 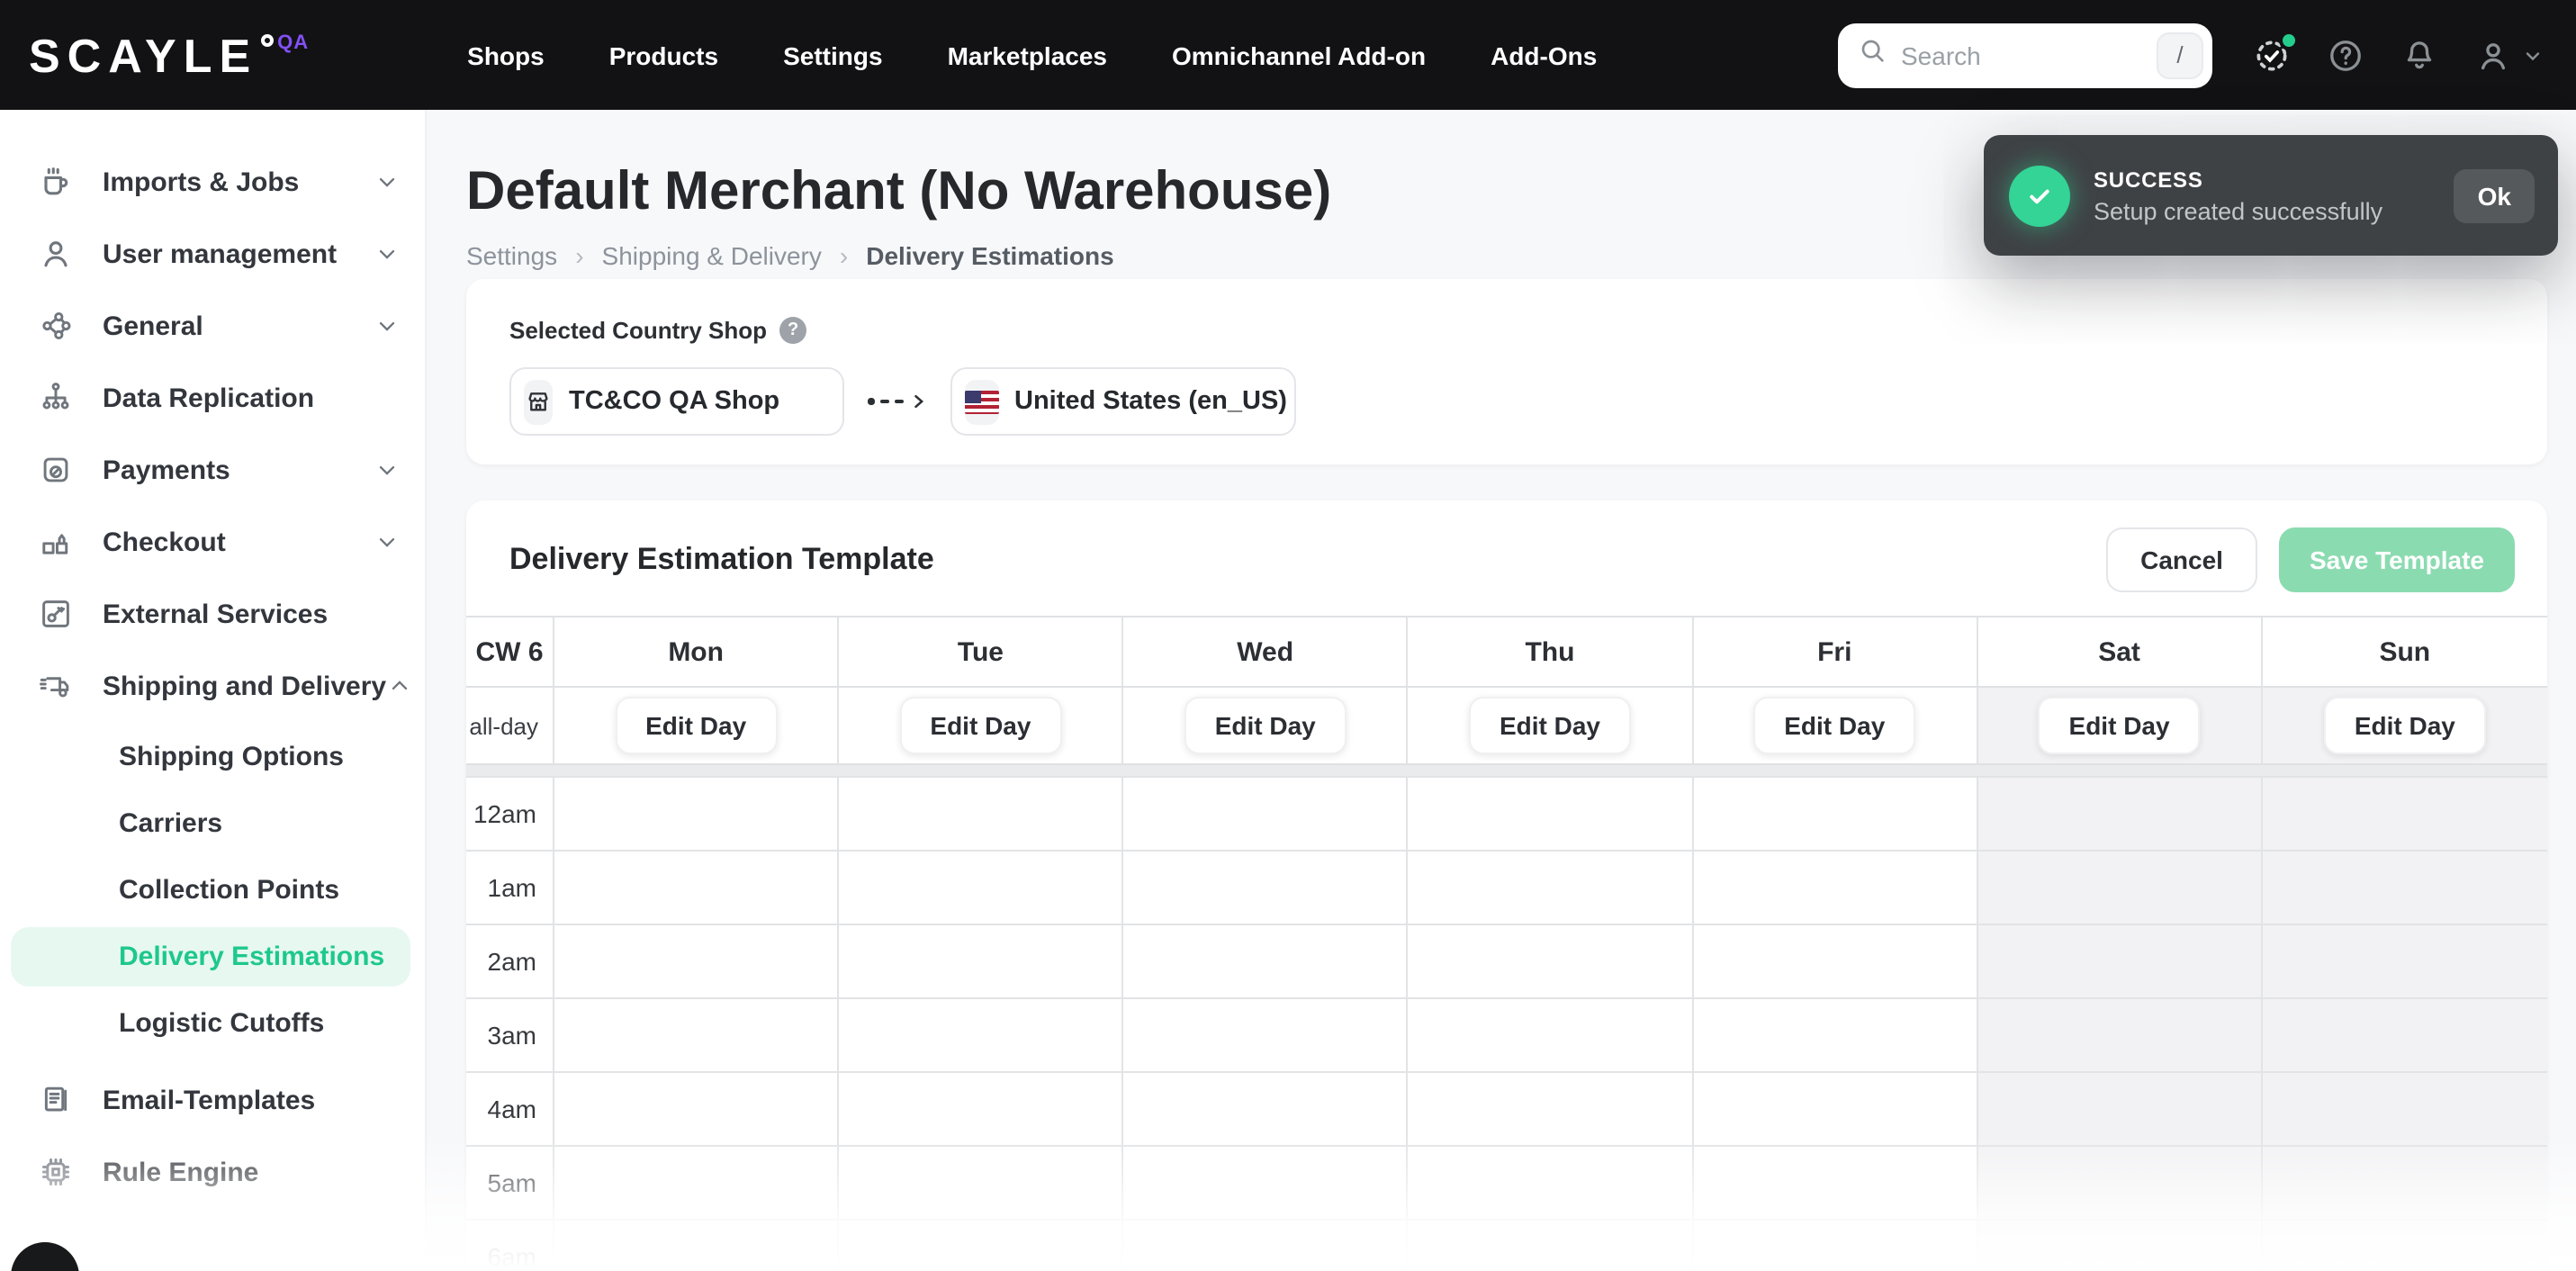 I want to click on chevron-down-icon, so click(x=387, y=470).